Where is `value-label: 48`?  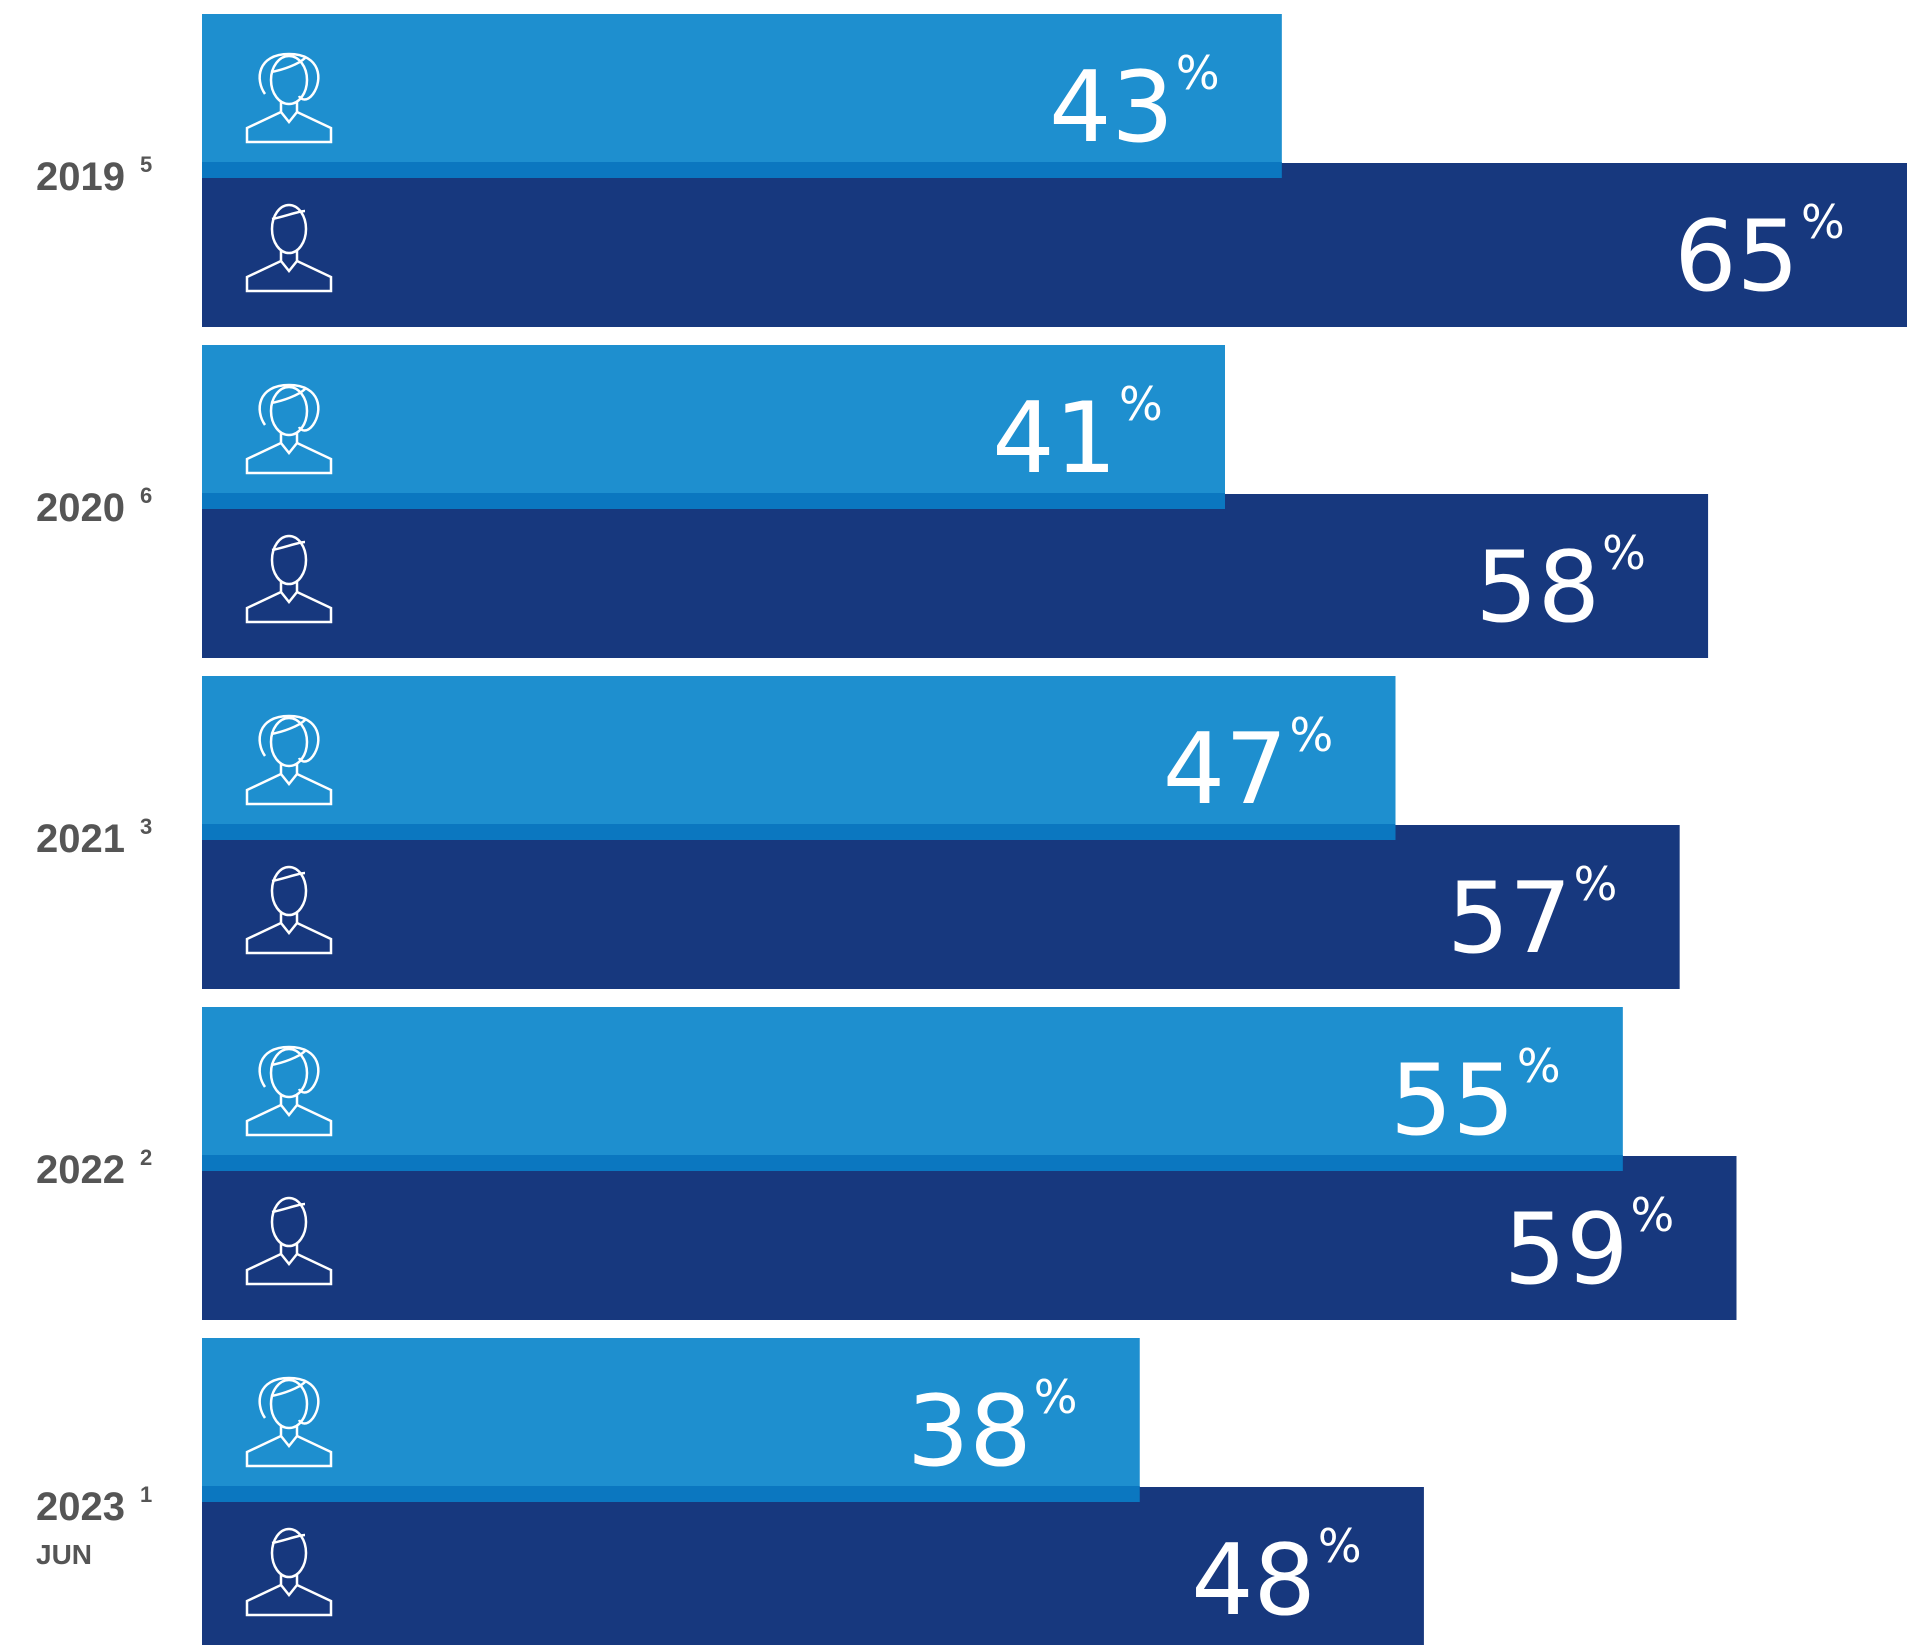
value-label: 48 is located at coordinates (1253, 1581).